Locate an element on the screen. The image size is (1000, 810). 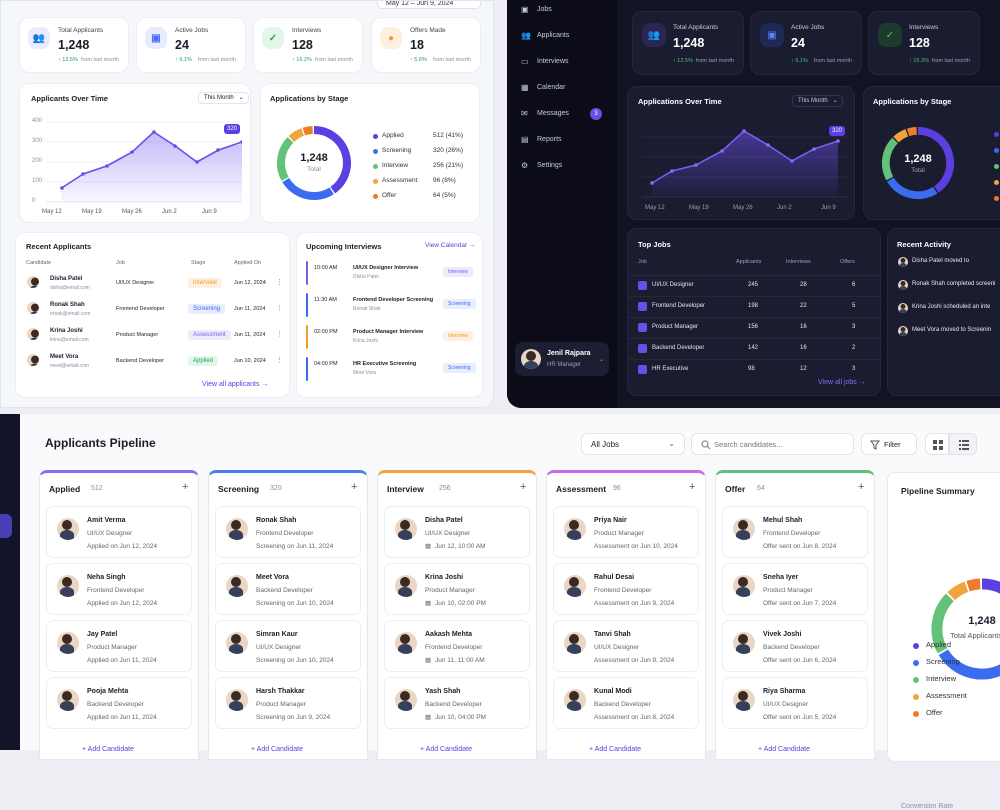
applicant-meta: Screening on Jun 11, 2024 is located at coordinates (295, 546).